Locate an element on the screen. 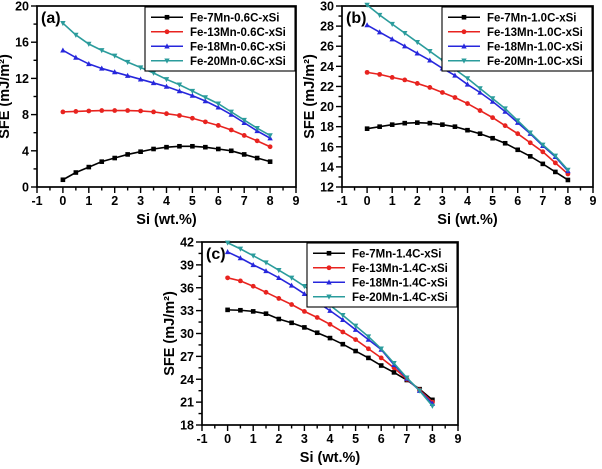  legend-label: Fe-20Mn-0.6C-xSi is located at coordinates (238, 62).